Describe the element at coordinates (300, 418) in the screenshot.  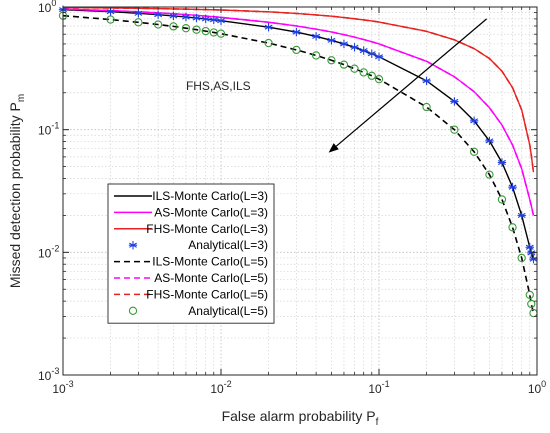
I see `x-axis-label: False alarm probability Pf` at that location.